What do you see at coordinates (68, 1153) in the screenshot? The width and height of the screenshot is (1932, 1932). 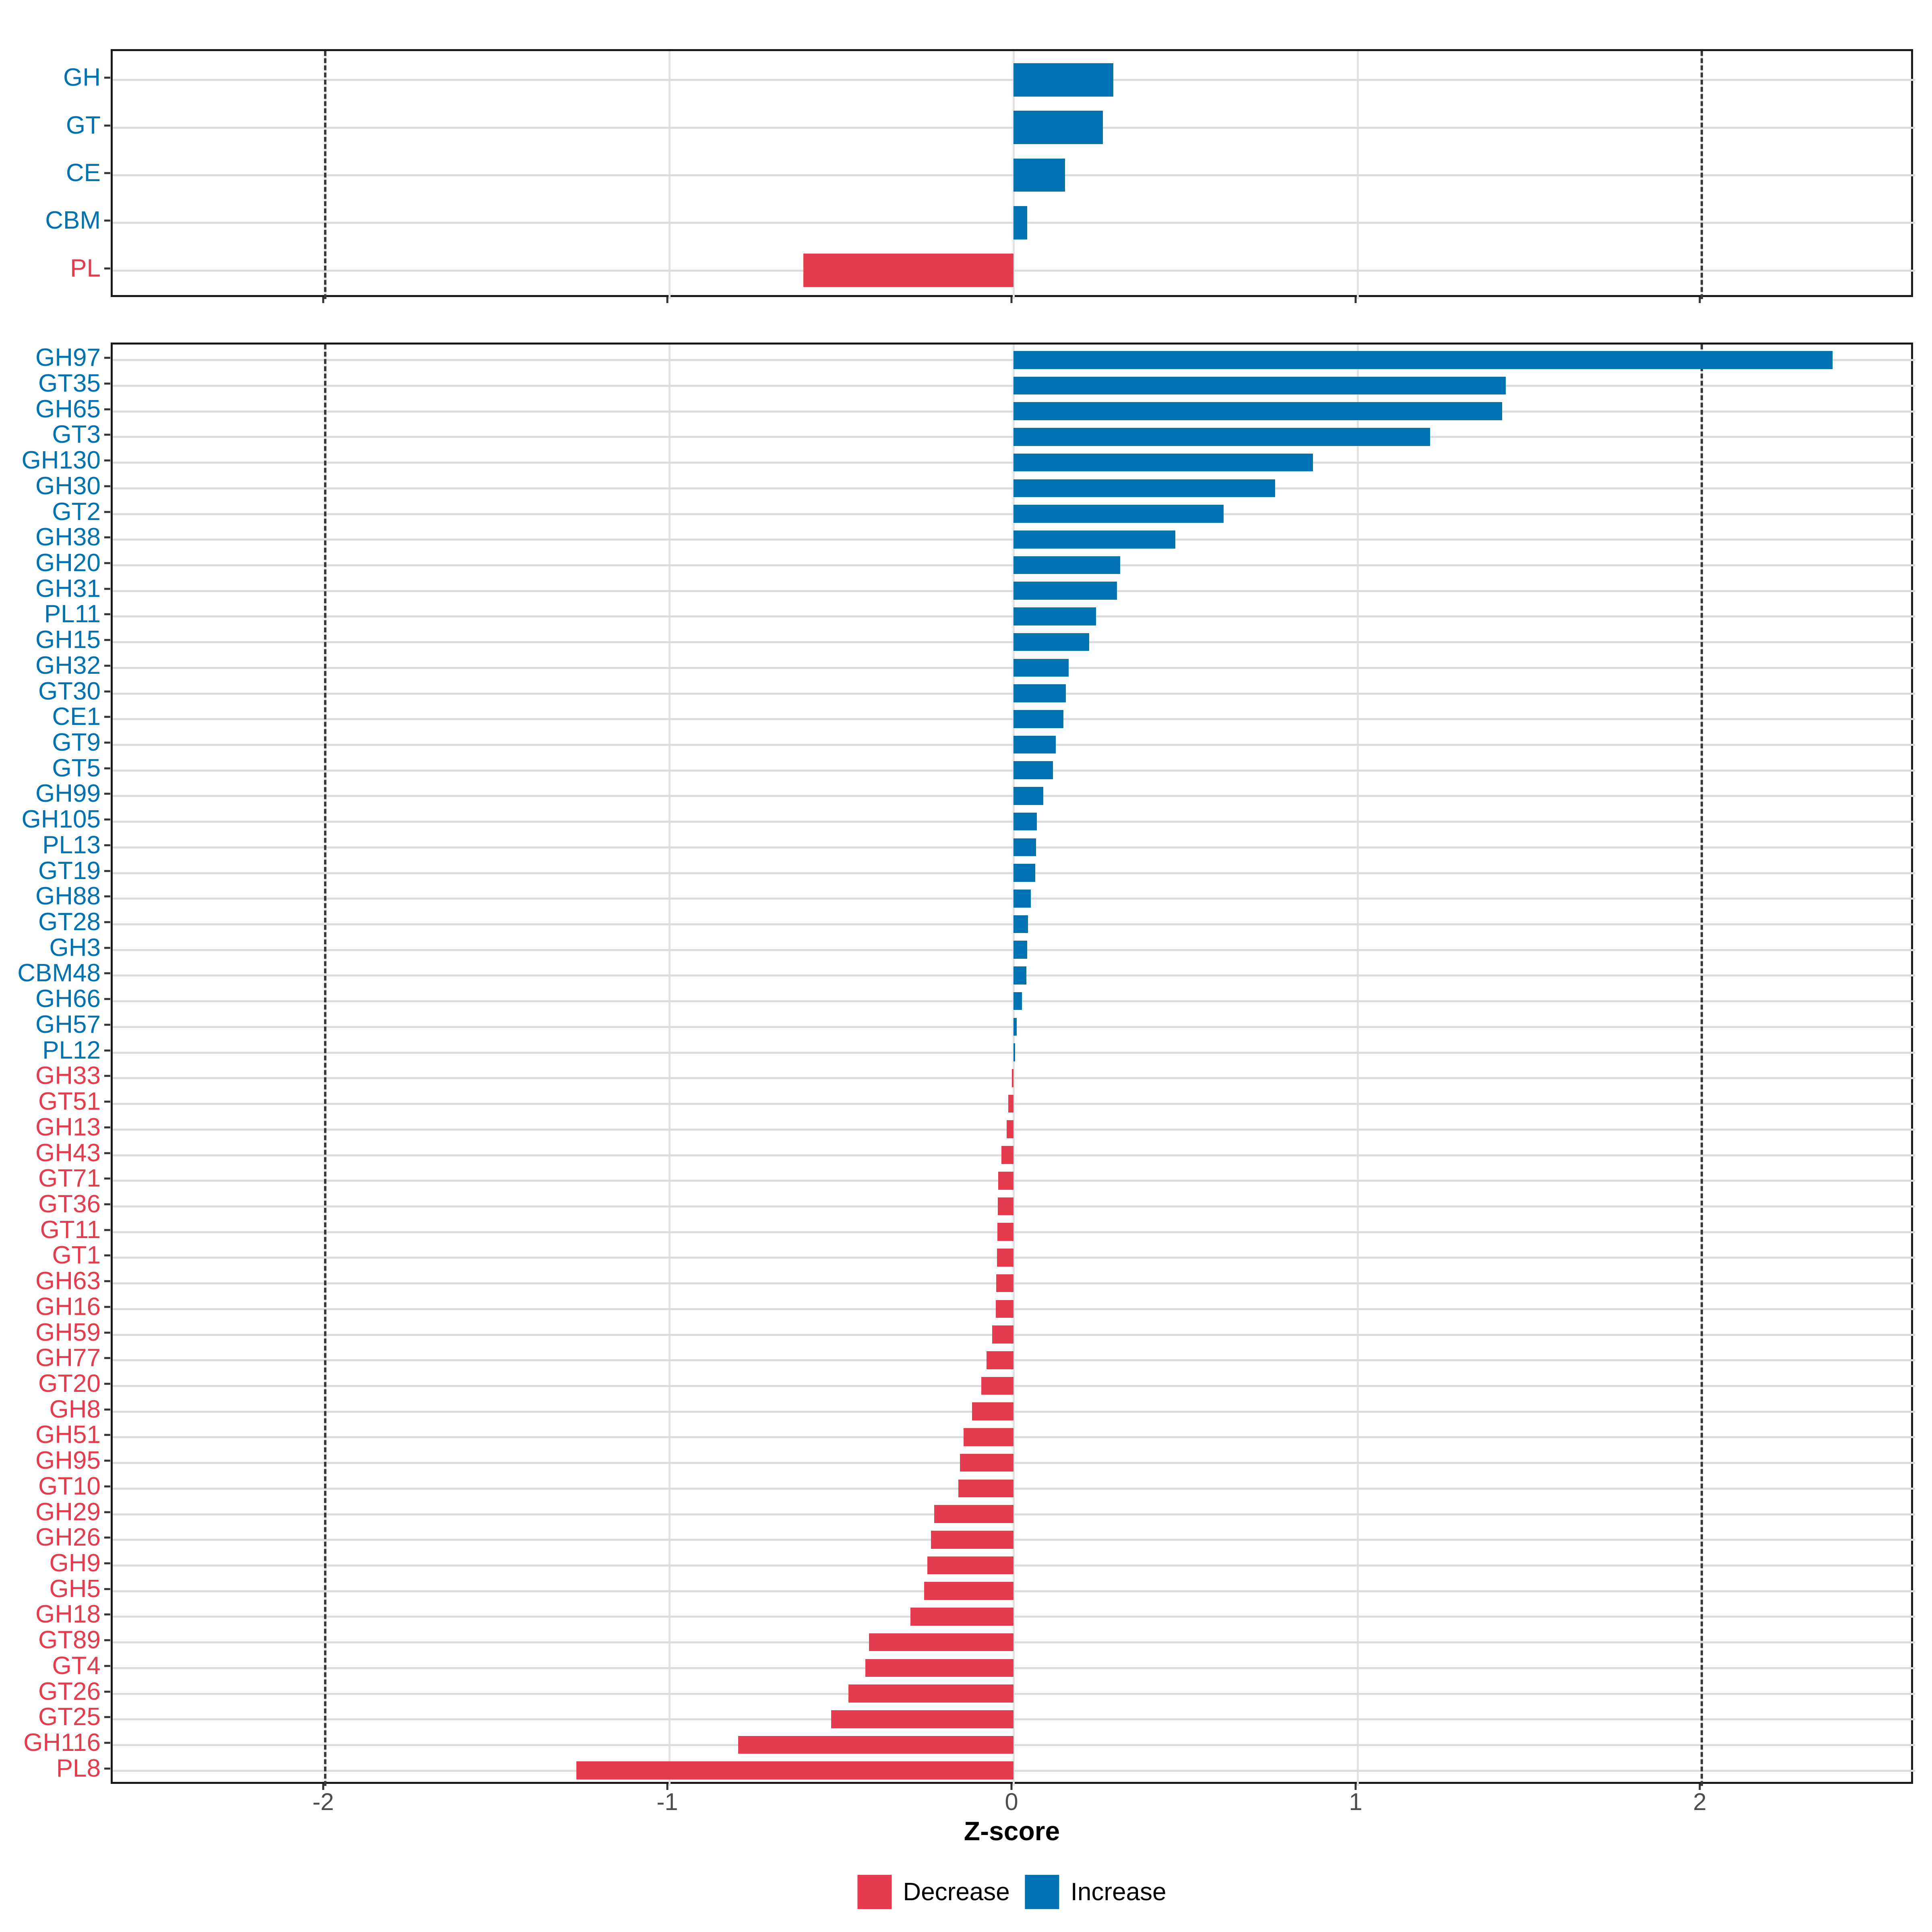 I see `y-axis-label-gh43: GH43` at bounding box center [68, 1153].